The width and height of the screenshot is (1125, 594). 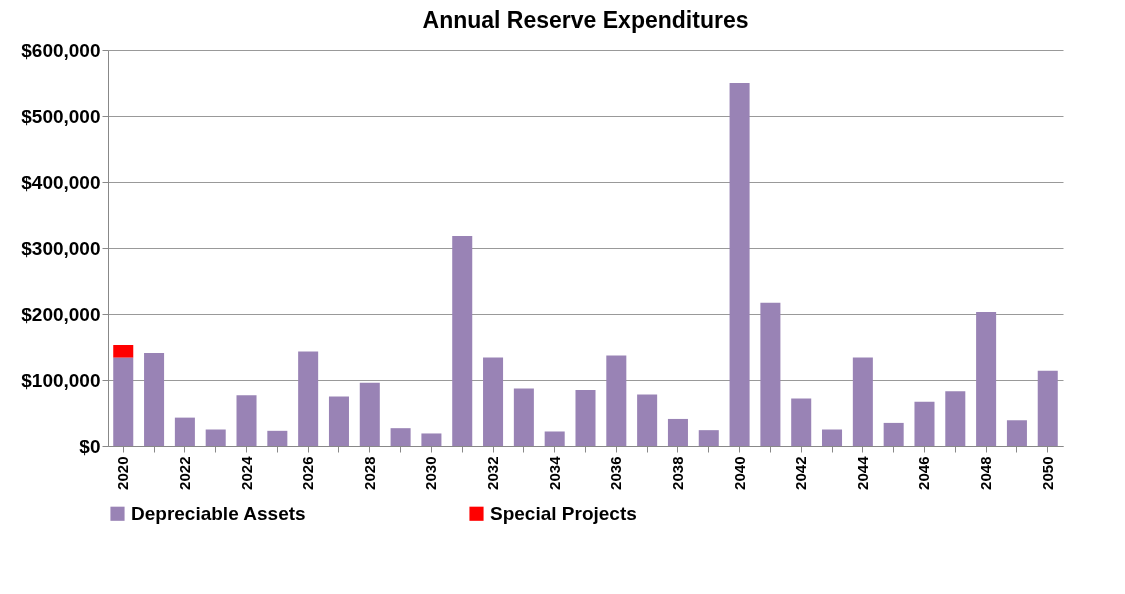 What do you see at coordinates (739, 473) in the screenshot?
I see `x-tick-label: 2040` at bounding box center [739, 473].